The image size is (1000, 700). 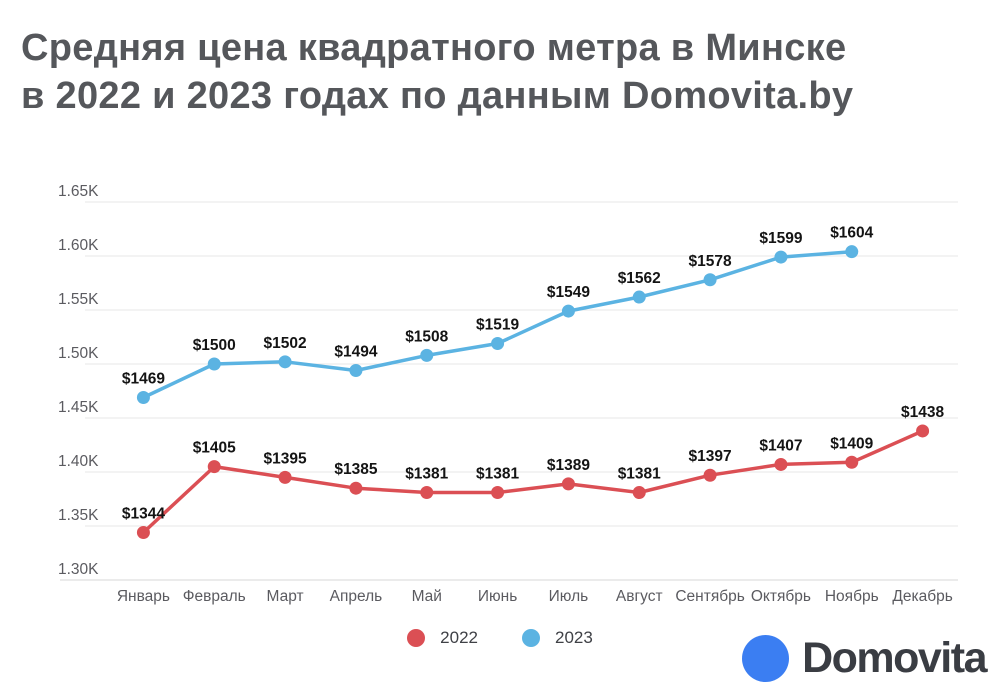 What do you see at coordinates (781, 596) in the screenshot?
I see `x-axis-tick-label: Октябрь` at bounding box center [781, 596].